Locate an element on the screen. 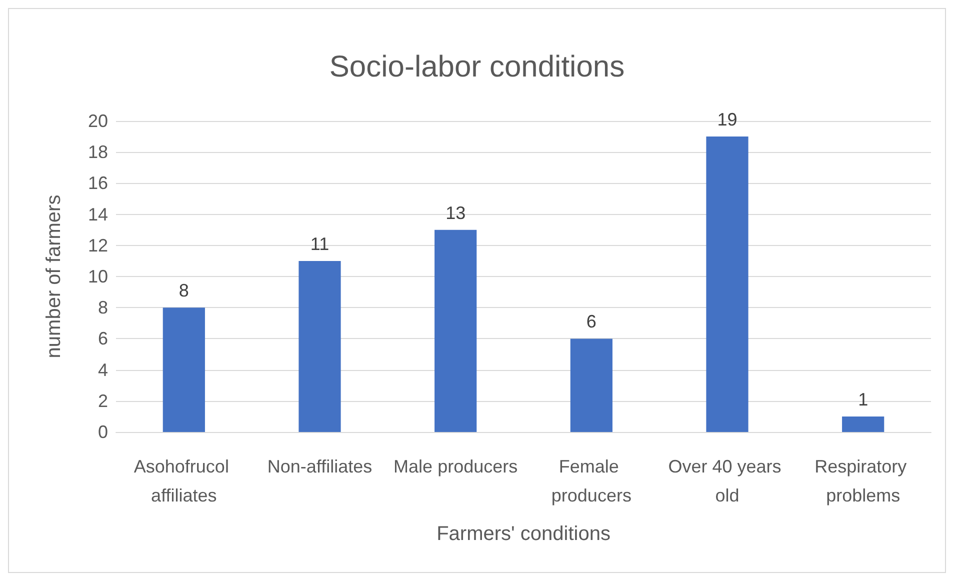 The image size is (954, 581). y-tick-label: 2 is located at coordinates (103, 400).